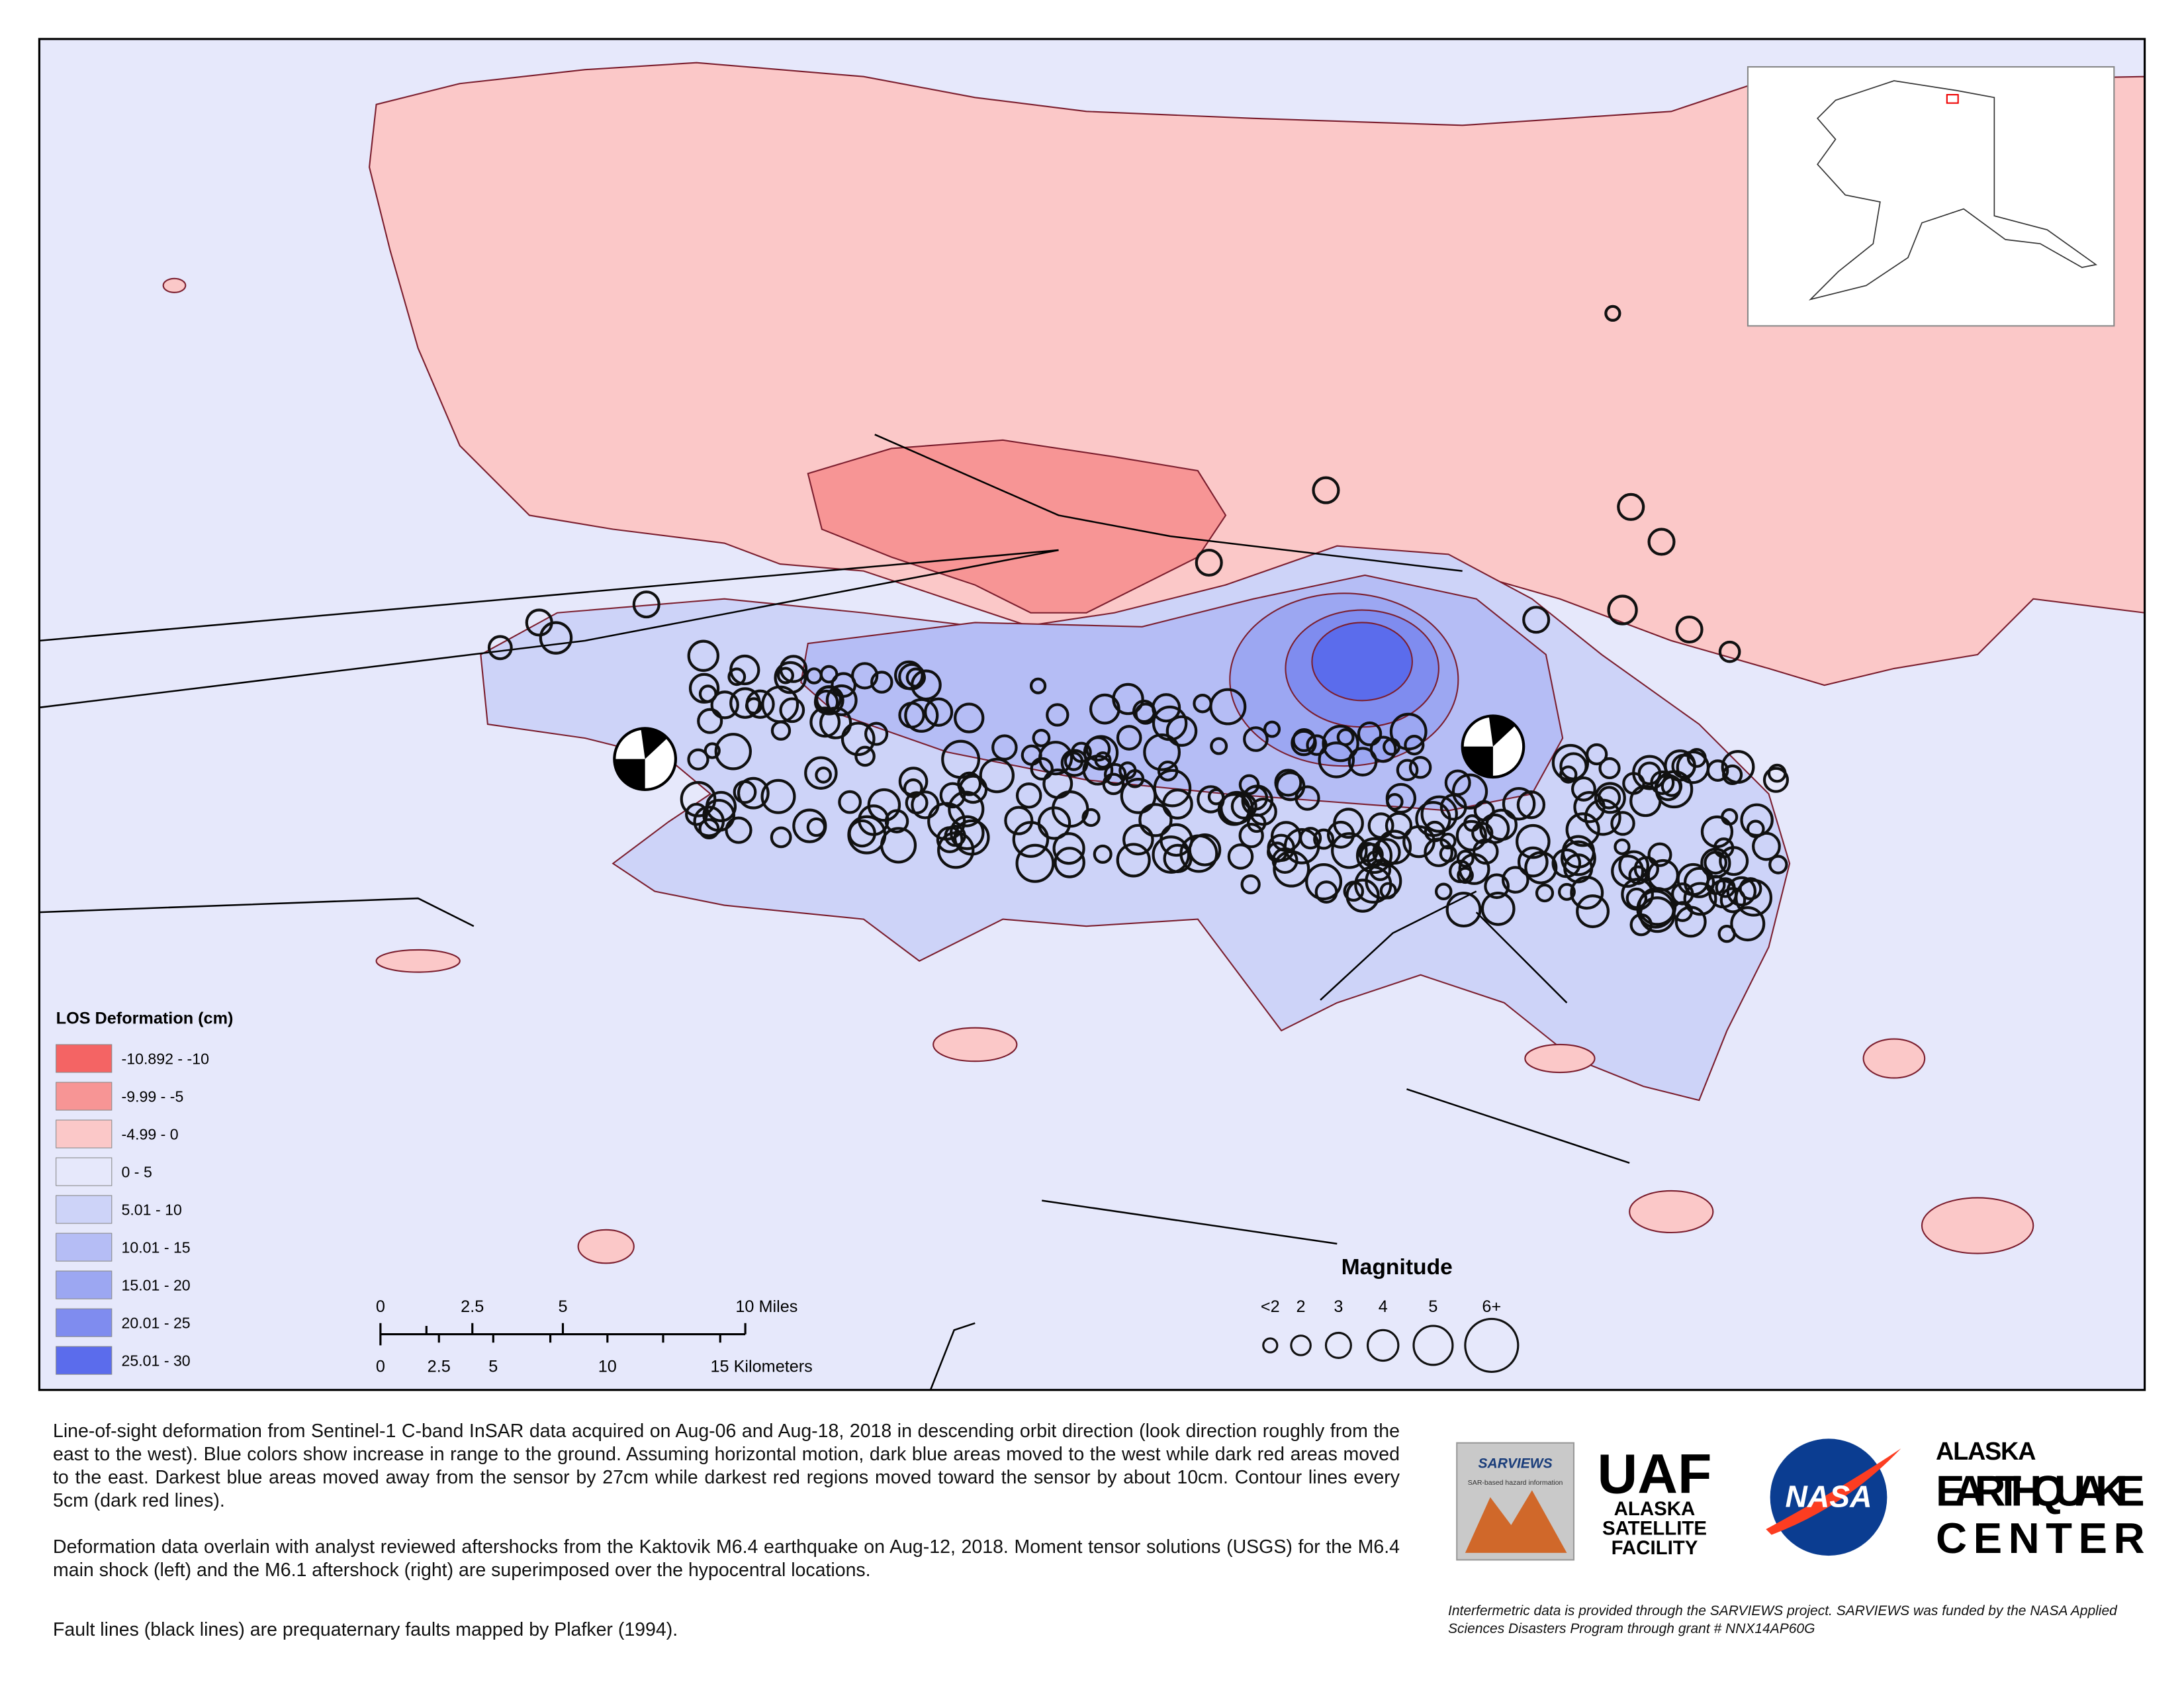  Describe the element at coordinates (654, 743) in the screenshot. I see `beachball-quadrant` at that location.